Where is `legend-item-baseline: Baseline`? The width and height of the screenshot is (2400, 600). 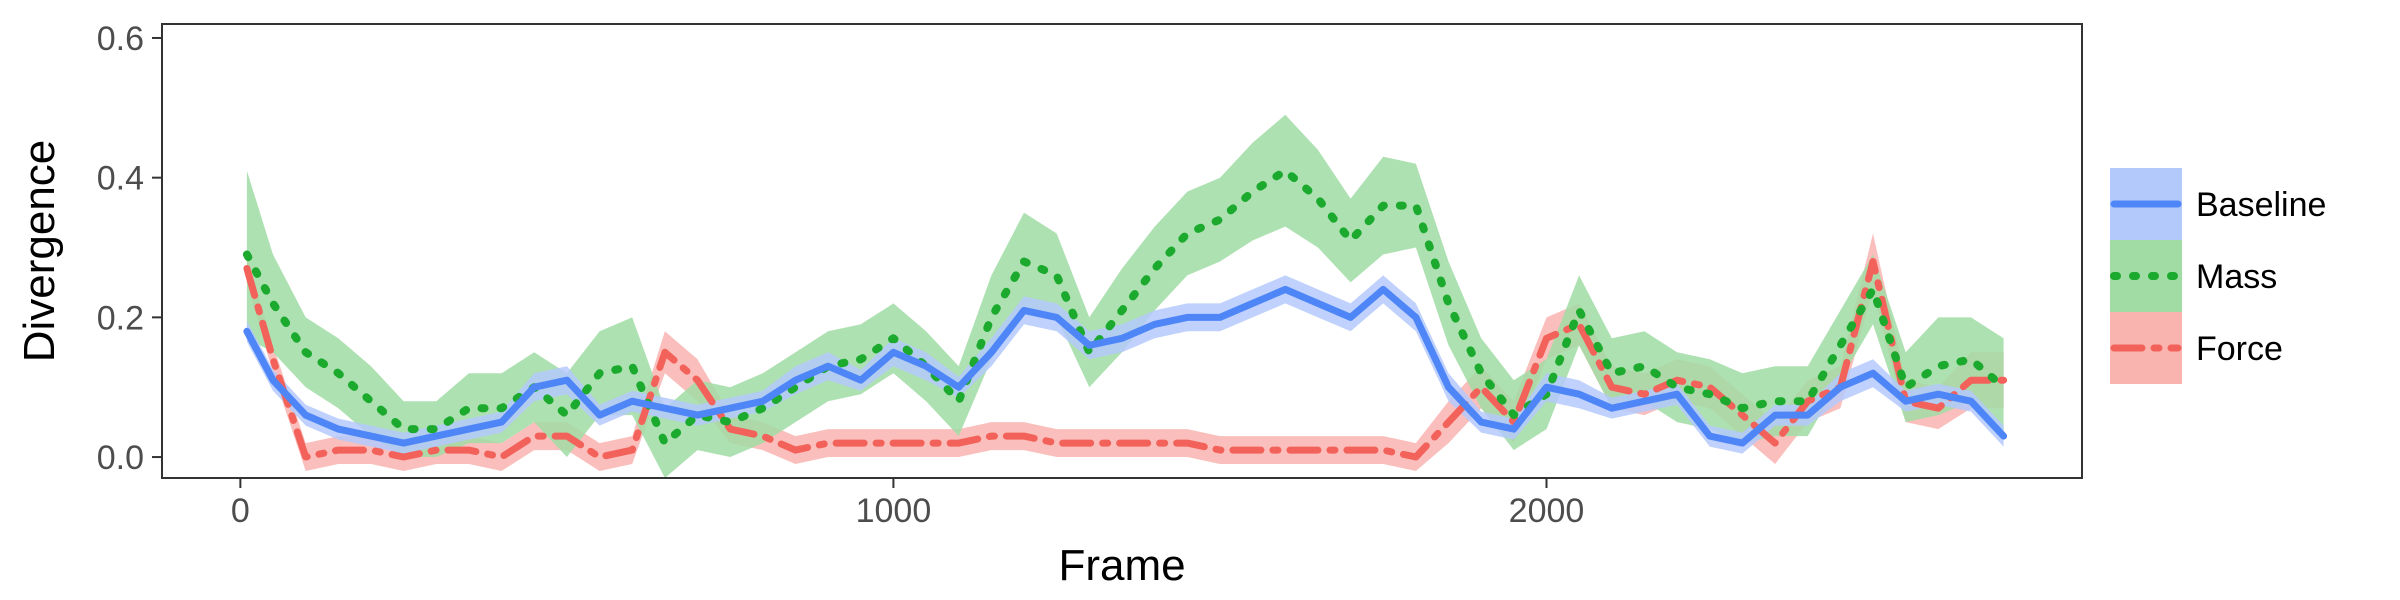 legend-item-baseline: Baseline is located at coordinates (2218, 204).